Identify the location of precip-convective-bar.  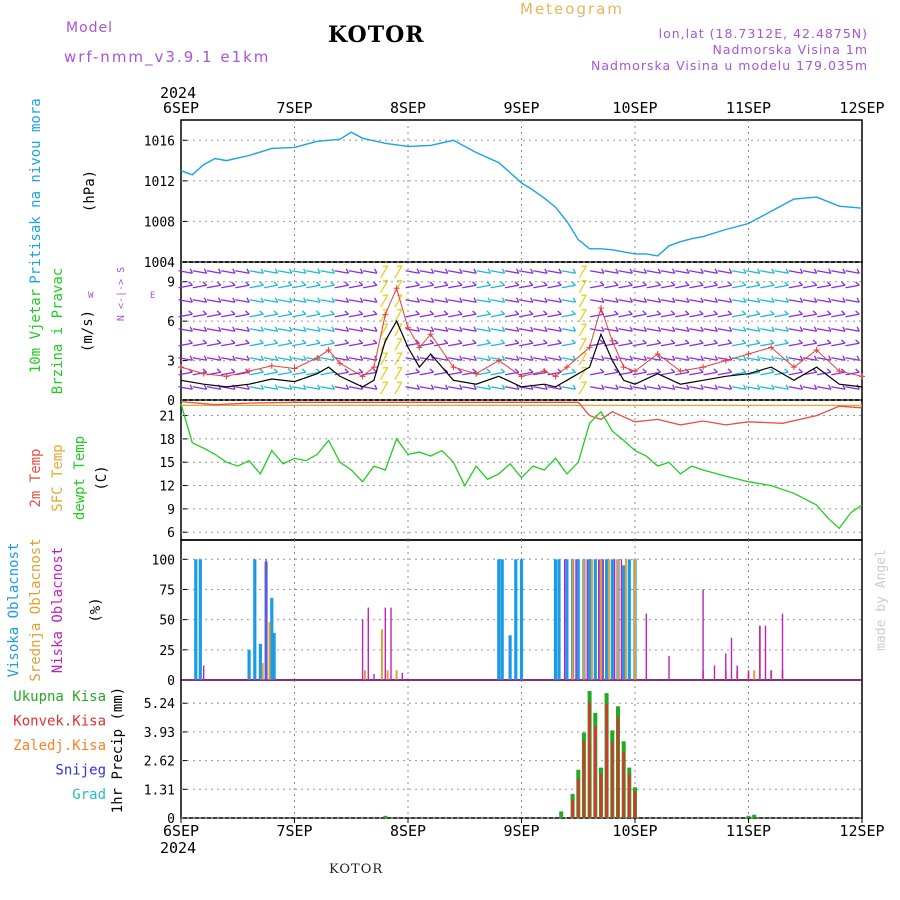
(618, 767).